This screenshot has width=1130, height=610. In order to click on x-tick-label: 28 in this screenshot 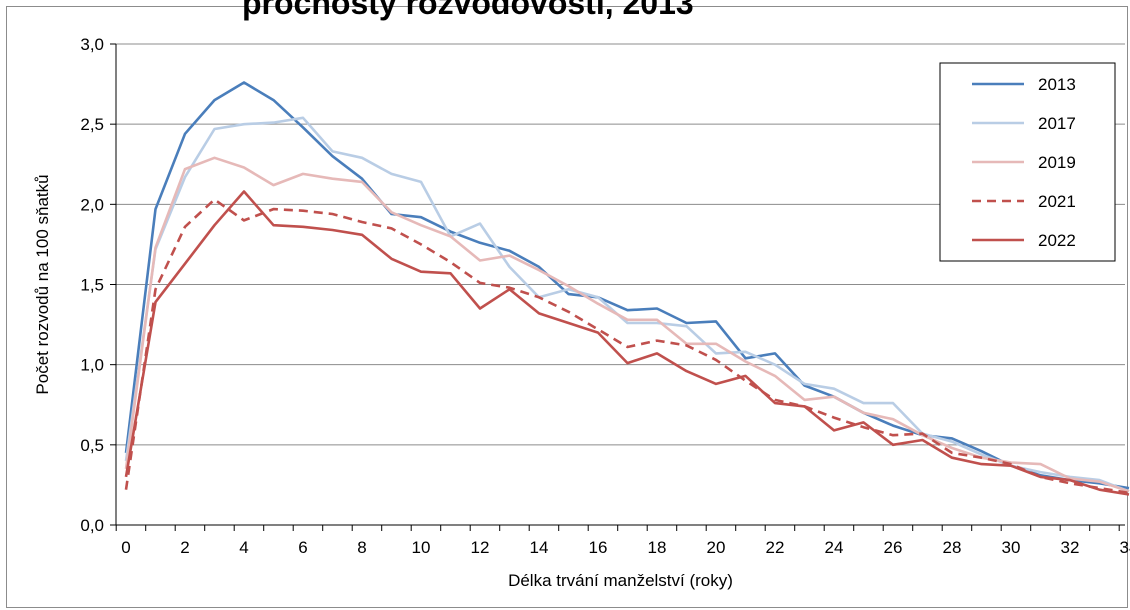, I will do `click(952, 547)`.